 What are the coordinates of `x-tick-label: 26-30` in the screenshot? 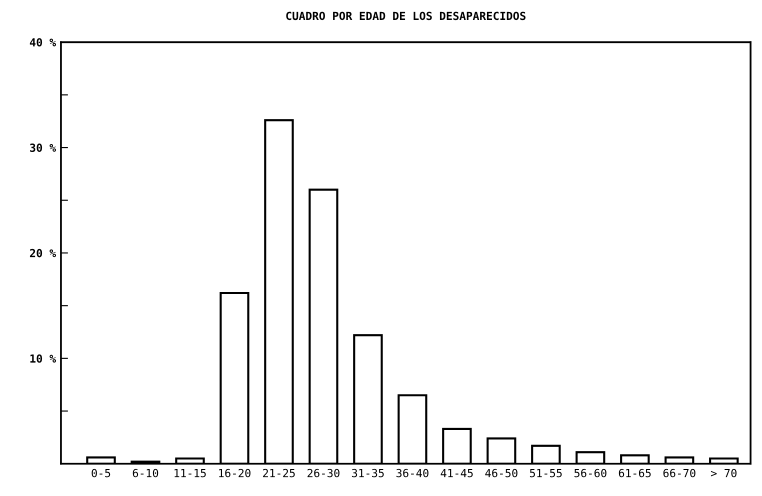 It's located at (324, 473).